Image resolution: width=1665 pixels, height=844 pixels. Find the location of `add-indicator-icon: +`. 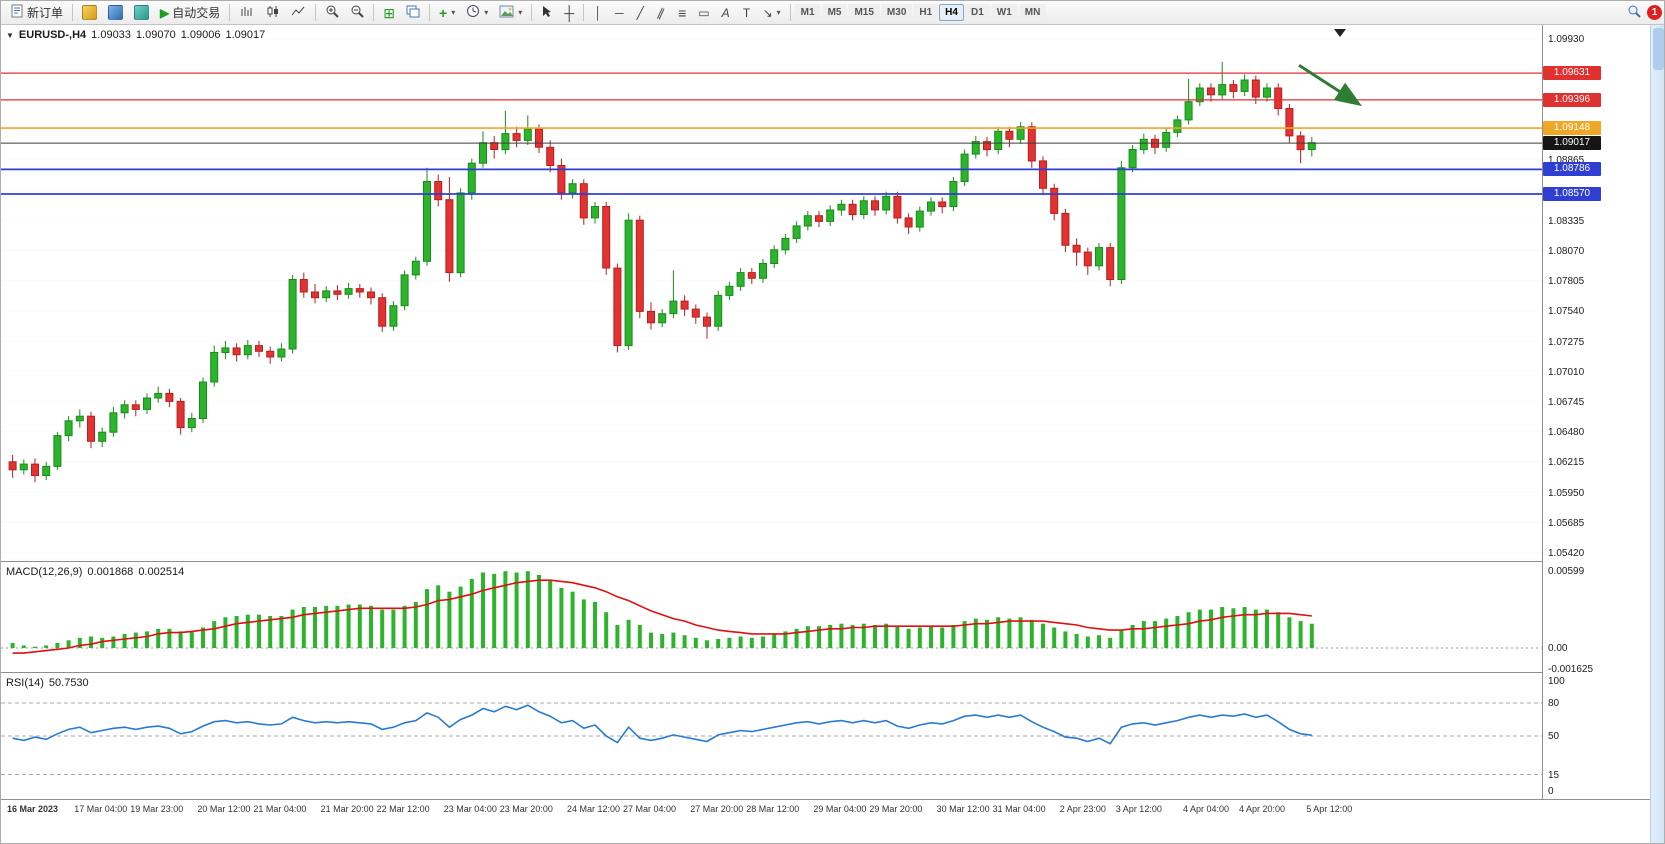

add-indicator-icon: + is located at coordinates (443, 12).